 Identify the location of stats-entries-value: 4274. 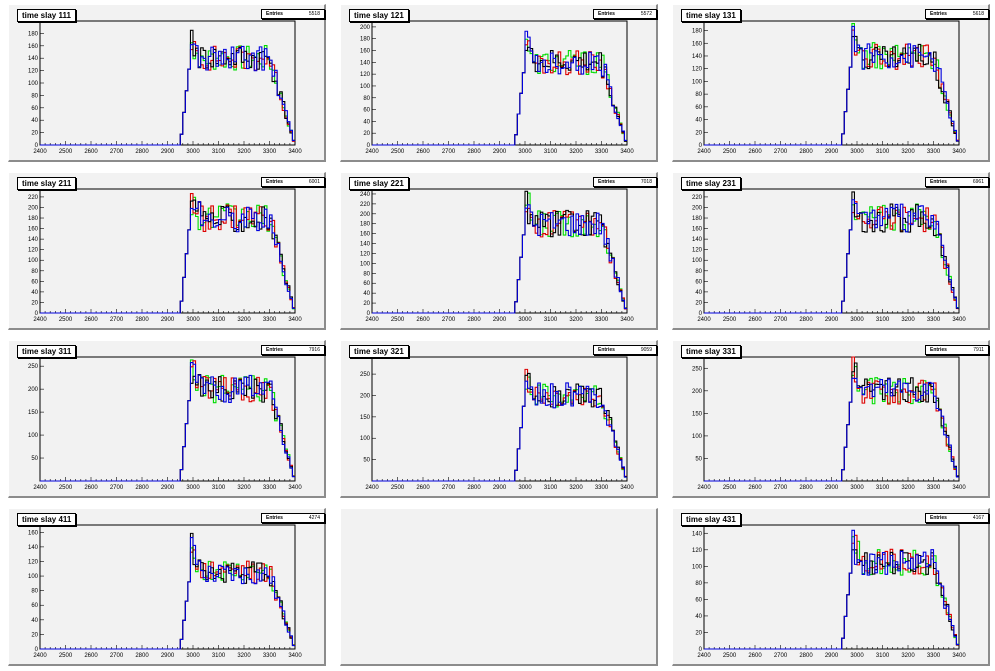
(314, 518).